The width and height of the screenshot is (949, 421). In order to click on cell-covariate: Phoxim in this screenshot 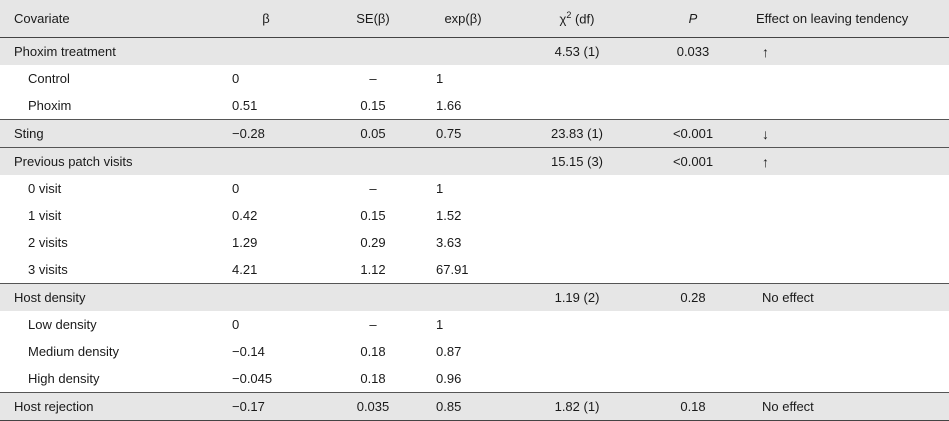, I will do `click(100, 106)`.